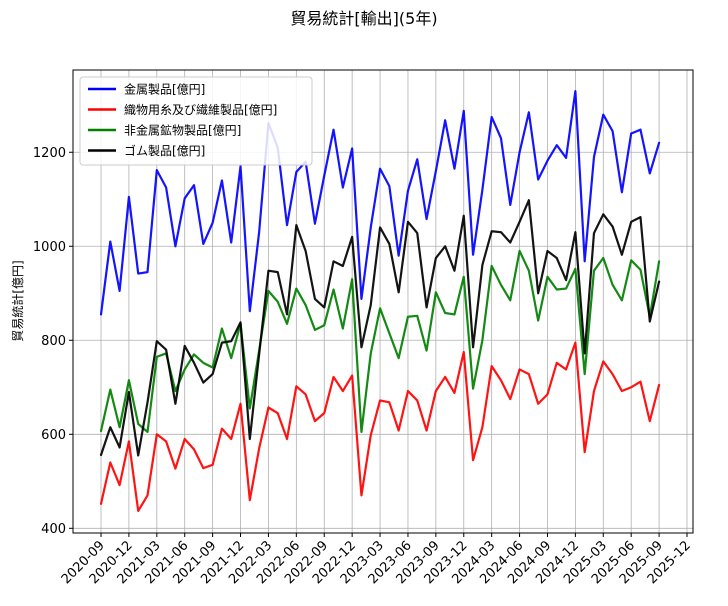 The height and width of the screenshot is (606, 728). Describe the element at coordinates (182, 130) in the screenshot. I see `legend-label: 非金属鉱物製品[億円]` at that location.